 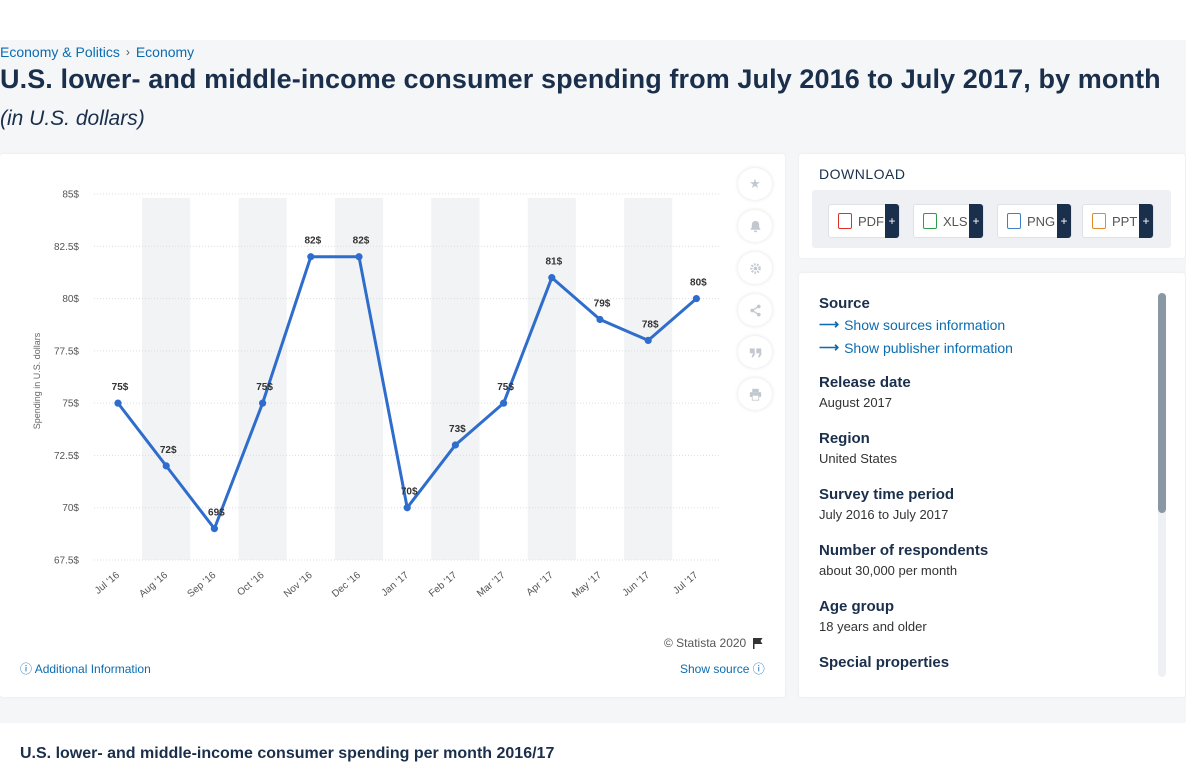 I want to click on y-tick-label: 85$, so click(x=70, y=195).